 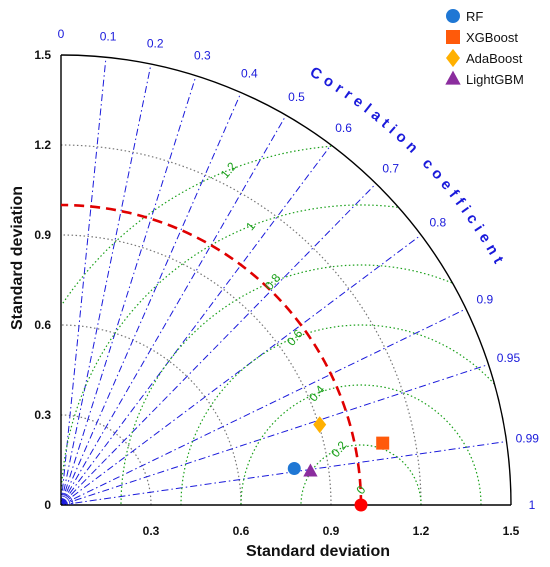 I want to click on rms-contour-label: 0.8, so click(x=273, y=282).